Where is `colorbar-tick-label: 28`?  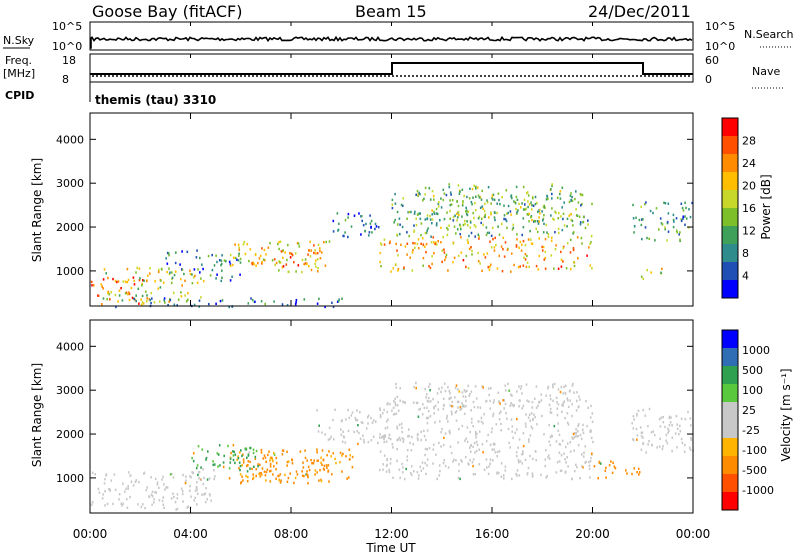
colorbar-tick-label: 28 is located at coordinates (749, 141).